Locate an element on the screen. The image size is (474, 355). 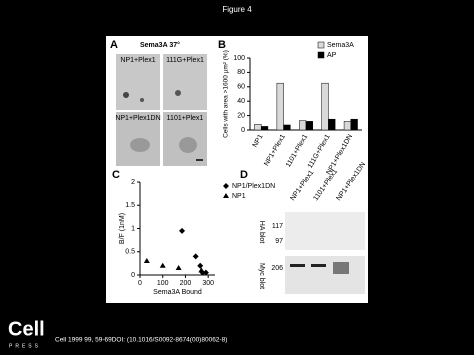
y-tick-label: 80 is located at coordinates (241, 72).